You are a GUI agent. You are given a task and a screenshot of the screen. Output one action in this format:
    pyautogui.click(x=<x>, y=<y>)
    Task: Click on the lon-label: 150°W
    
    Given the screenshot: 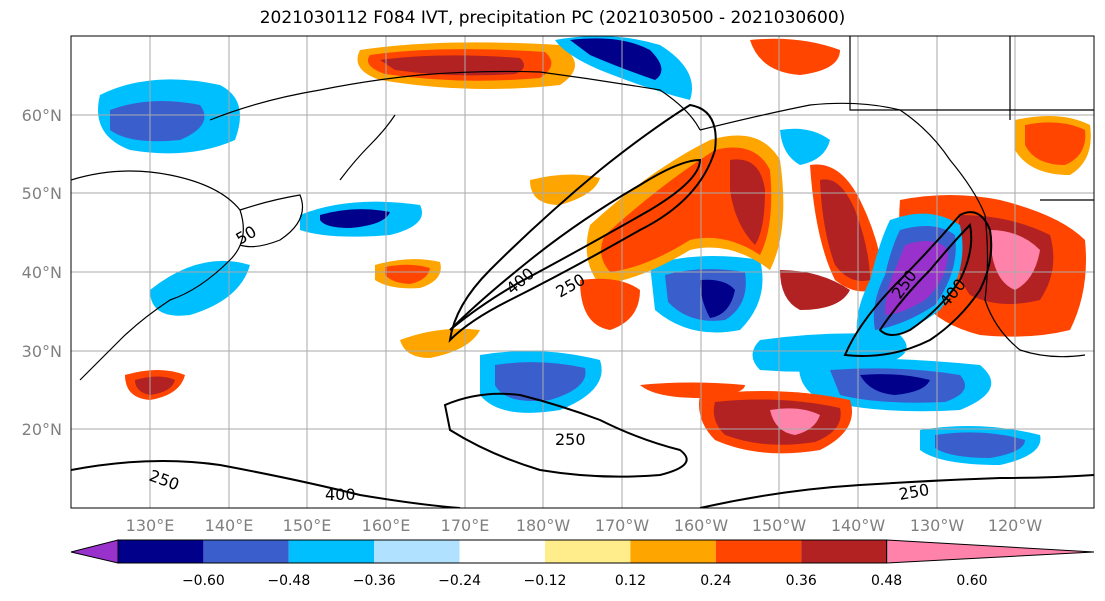 What is the action you would take?
    pyautogui.click(x=779, y=525)
    